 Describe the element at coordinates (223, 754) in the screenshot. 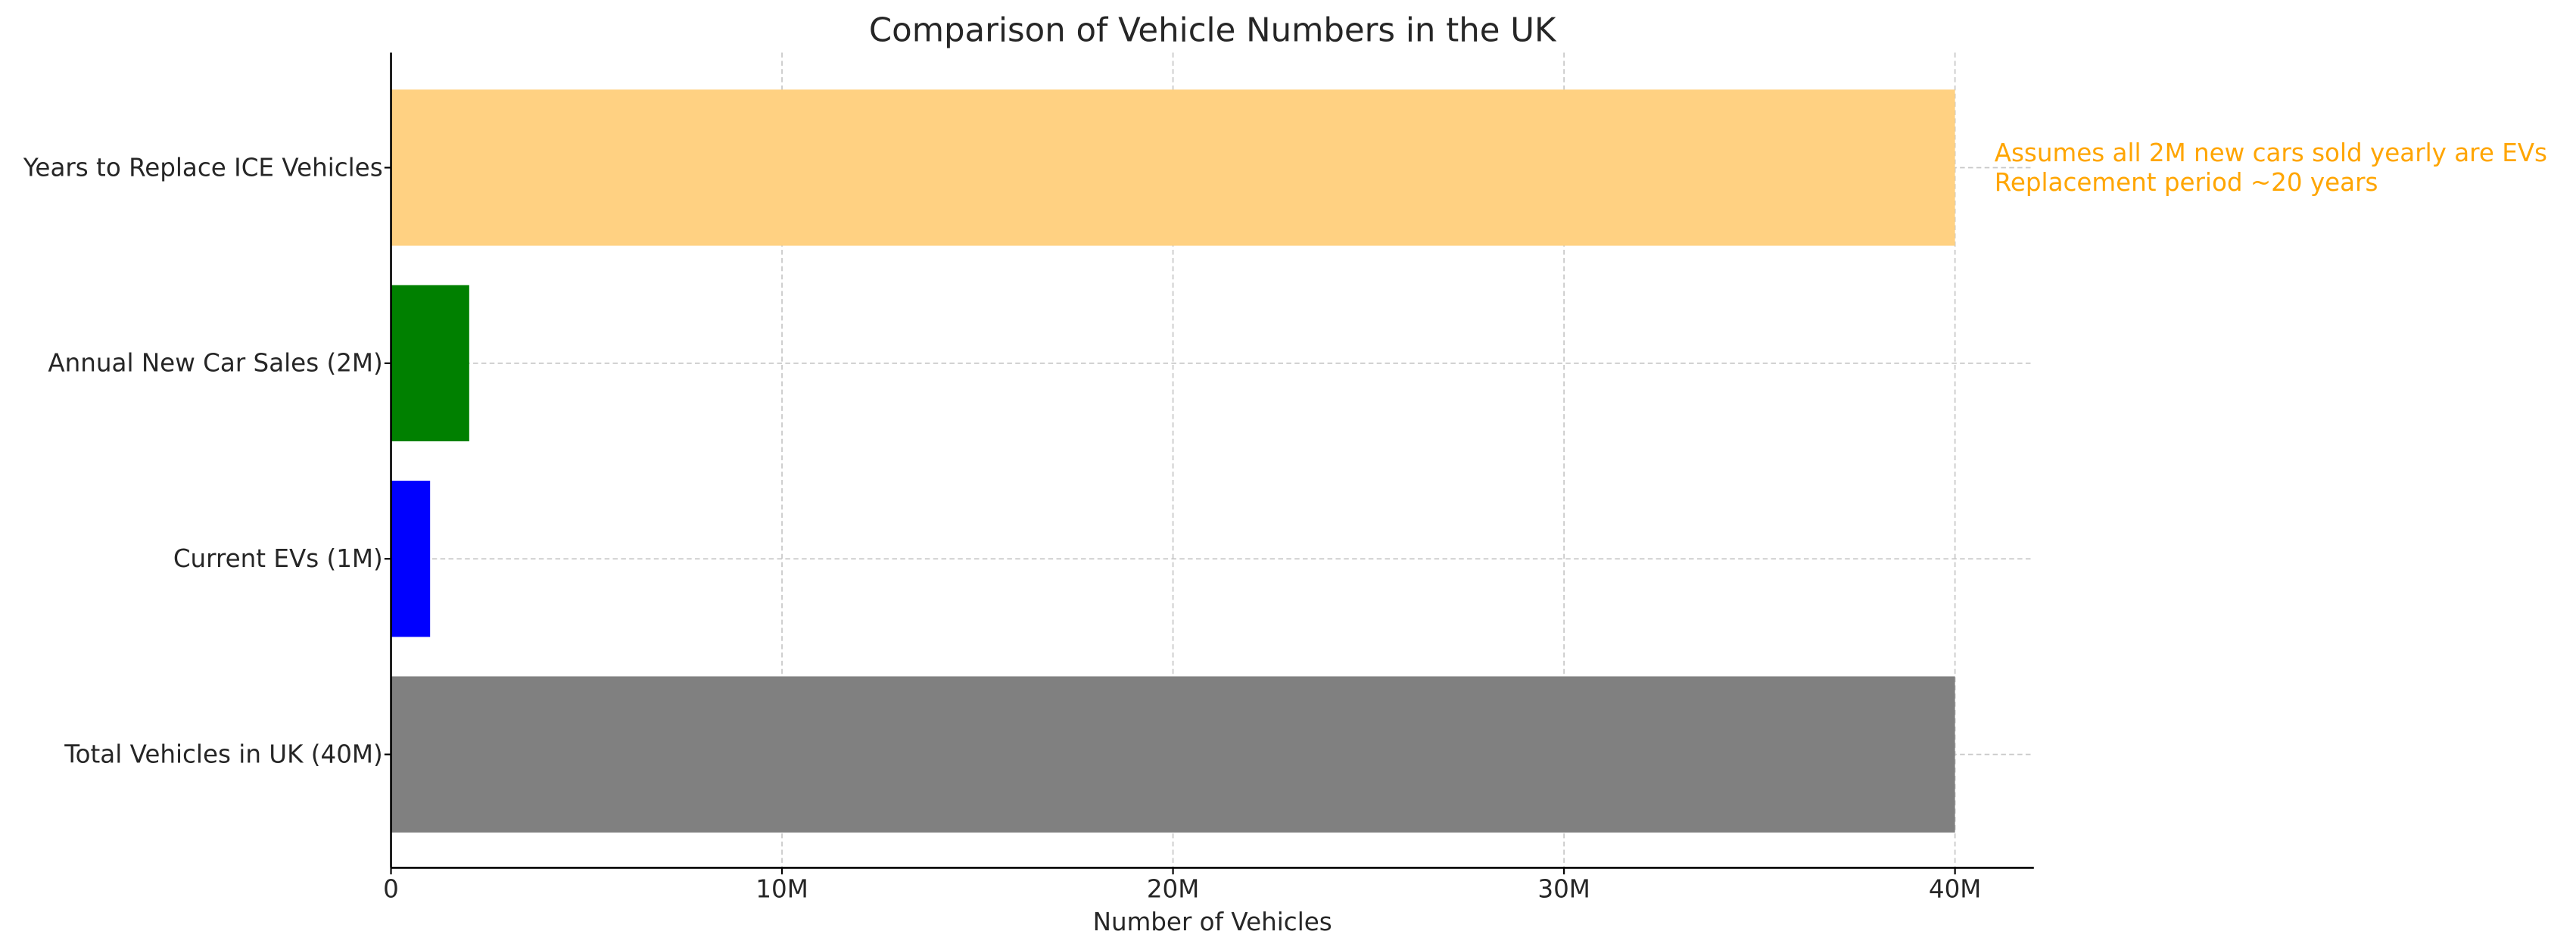

I see `y-tick-label: Total Vehicles in UK (40M)` at that location.